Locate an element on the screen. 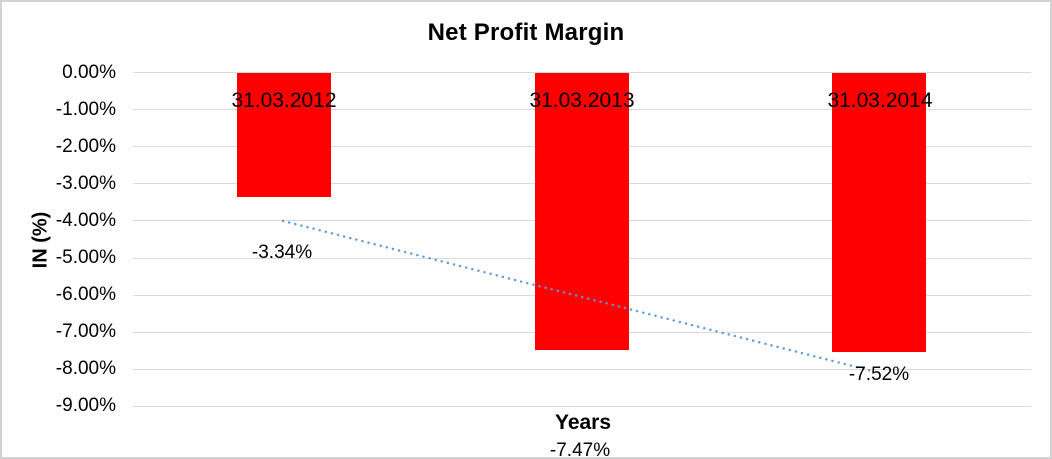 This screenshot has width=1052, height=459. x-axis-title: Years is located at coordinates (583, 422).